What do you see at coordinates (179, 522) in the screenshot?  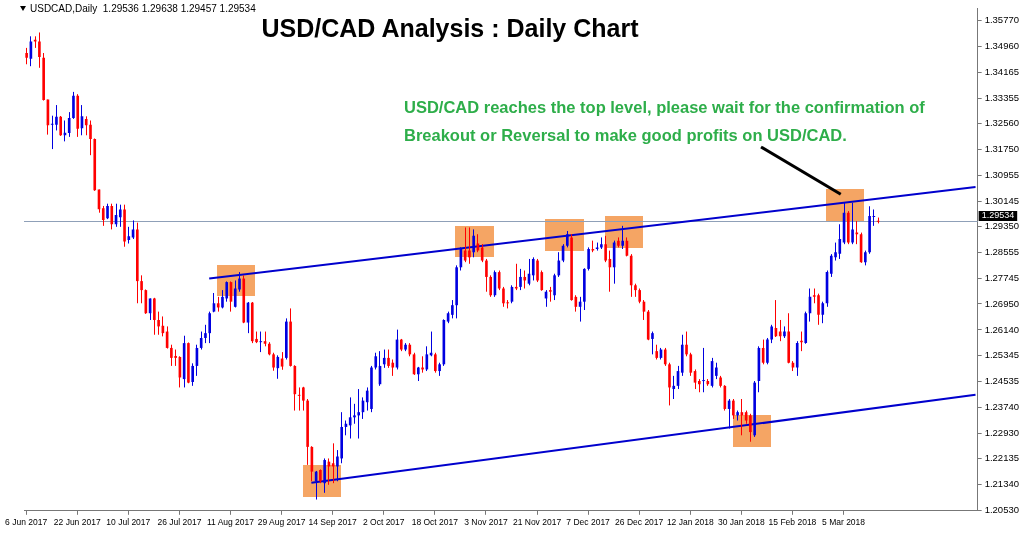 I see `x-tick-label: 26 Jul 2017` at bounding box center [179, 522].